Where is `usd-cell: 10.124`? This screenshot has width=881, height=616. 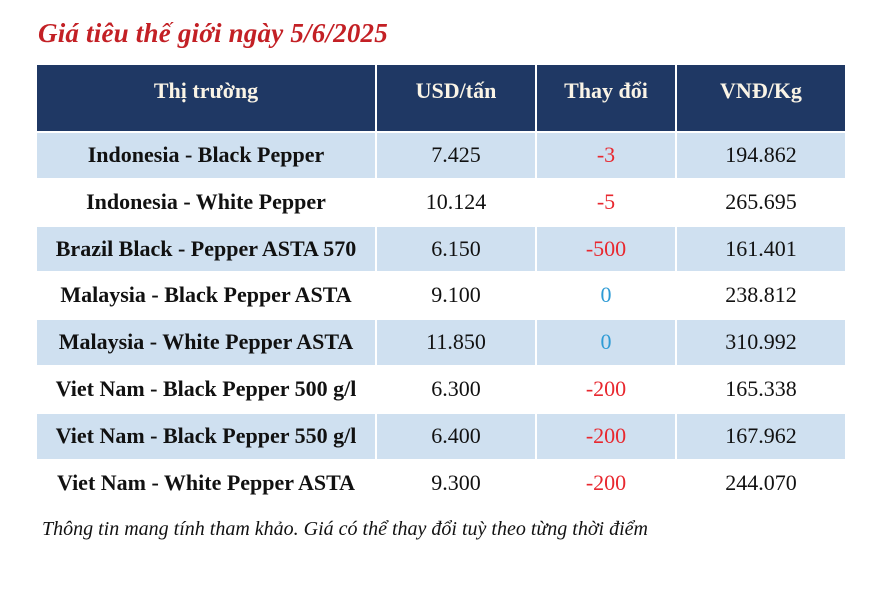 usd-cell: 10.124 is located at coordinates (456, 202).